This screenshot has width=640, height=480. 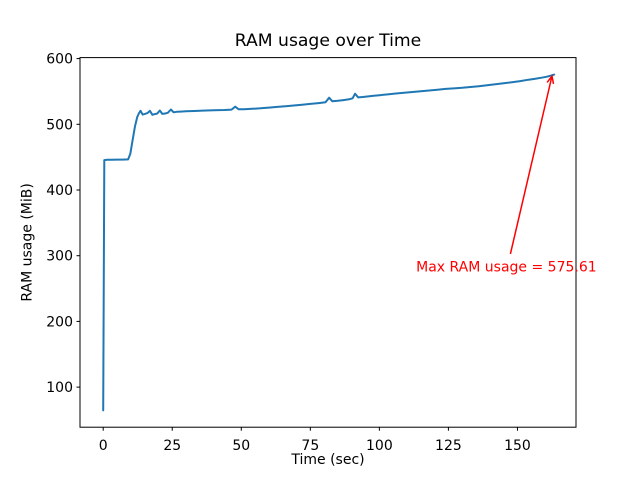 What do you see at coordinates (28, 242) in the screenshot?
I see `y-axis-label: RAM usage (MiB)` at bounding box center [28, 242].